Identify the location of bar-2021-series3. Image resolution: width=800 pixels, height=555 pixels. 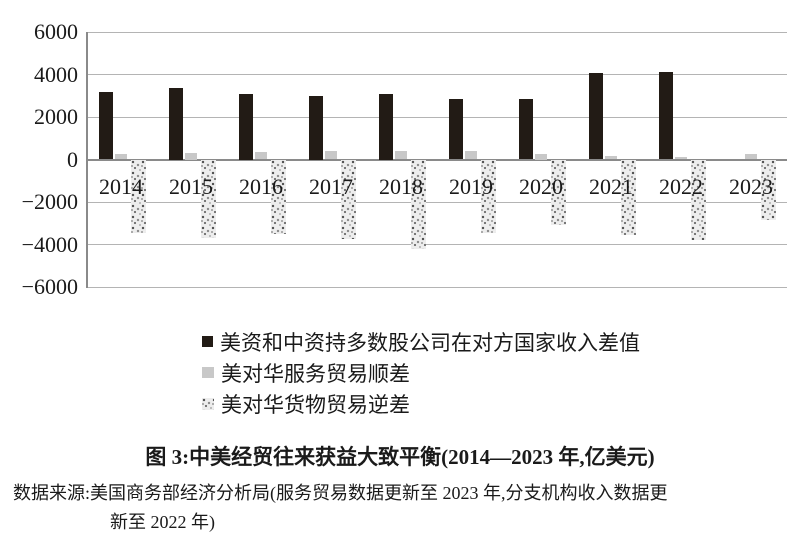
(628, 197).